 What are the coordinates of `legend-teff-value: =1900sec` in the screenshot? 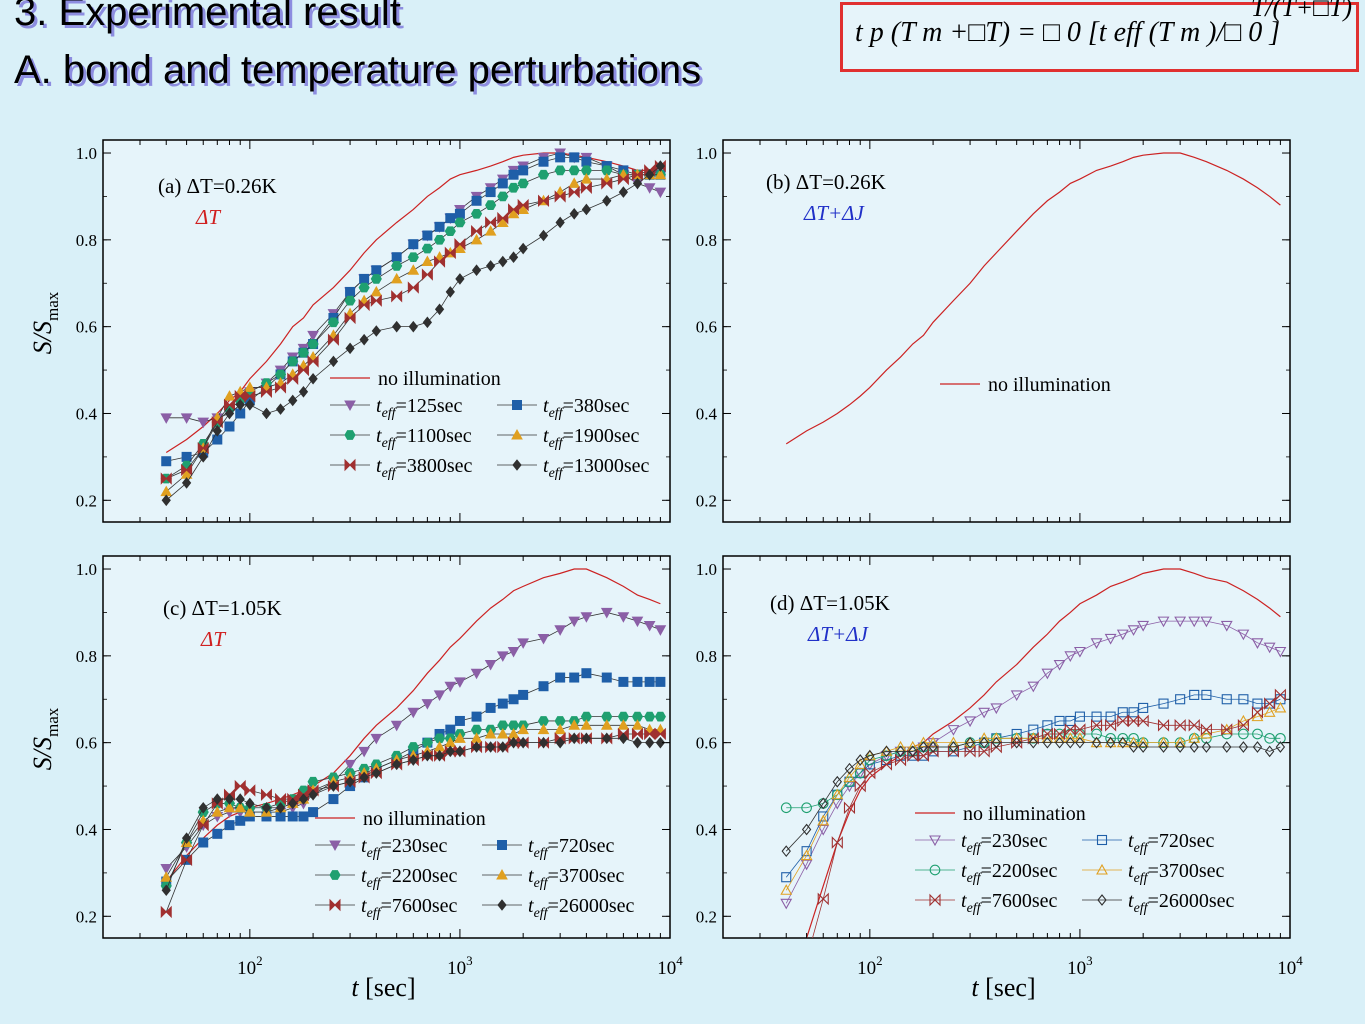 It's located at (601, 436).